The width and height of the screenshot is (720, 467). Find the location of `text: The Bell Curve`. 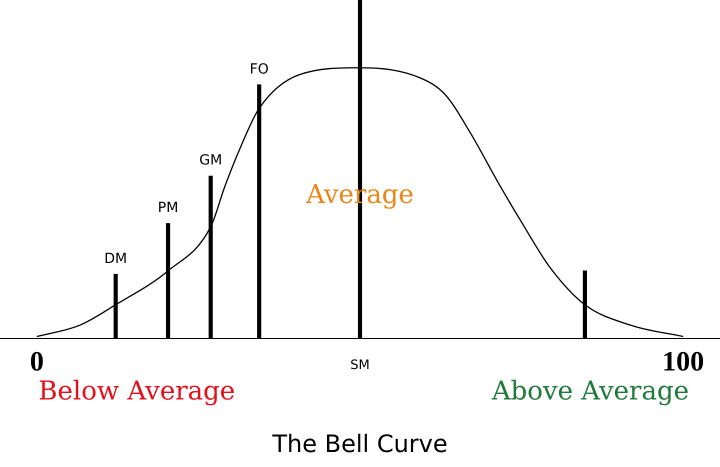

text: The Bell Curve is located at coordinates (360, 444).